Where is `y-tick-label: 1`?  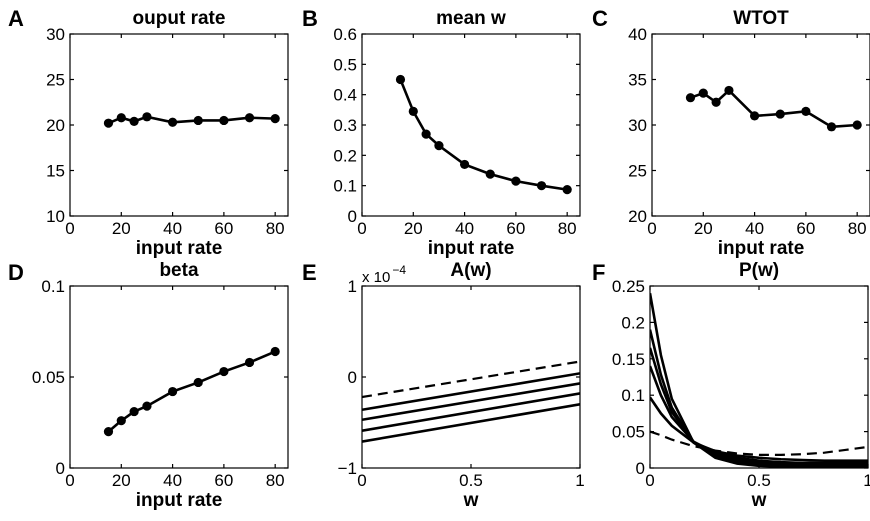 y-tick-label: 1 is located at coordinates (352, 286).